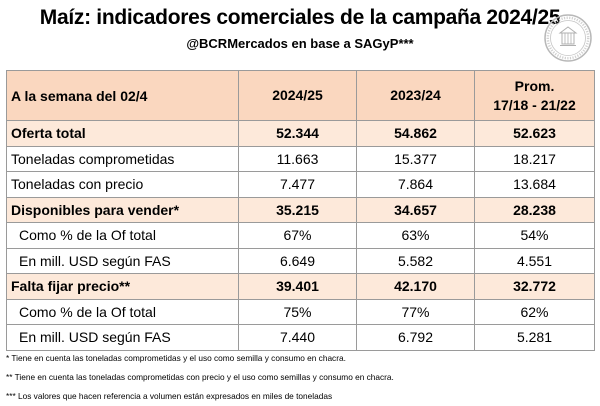  I want to click on page-subtitle: @BCRMercados en base a SAGyP***, so click(300, 43).